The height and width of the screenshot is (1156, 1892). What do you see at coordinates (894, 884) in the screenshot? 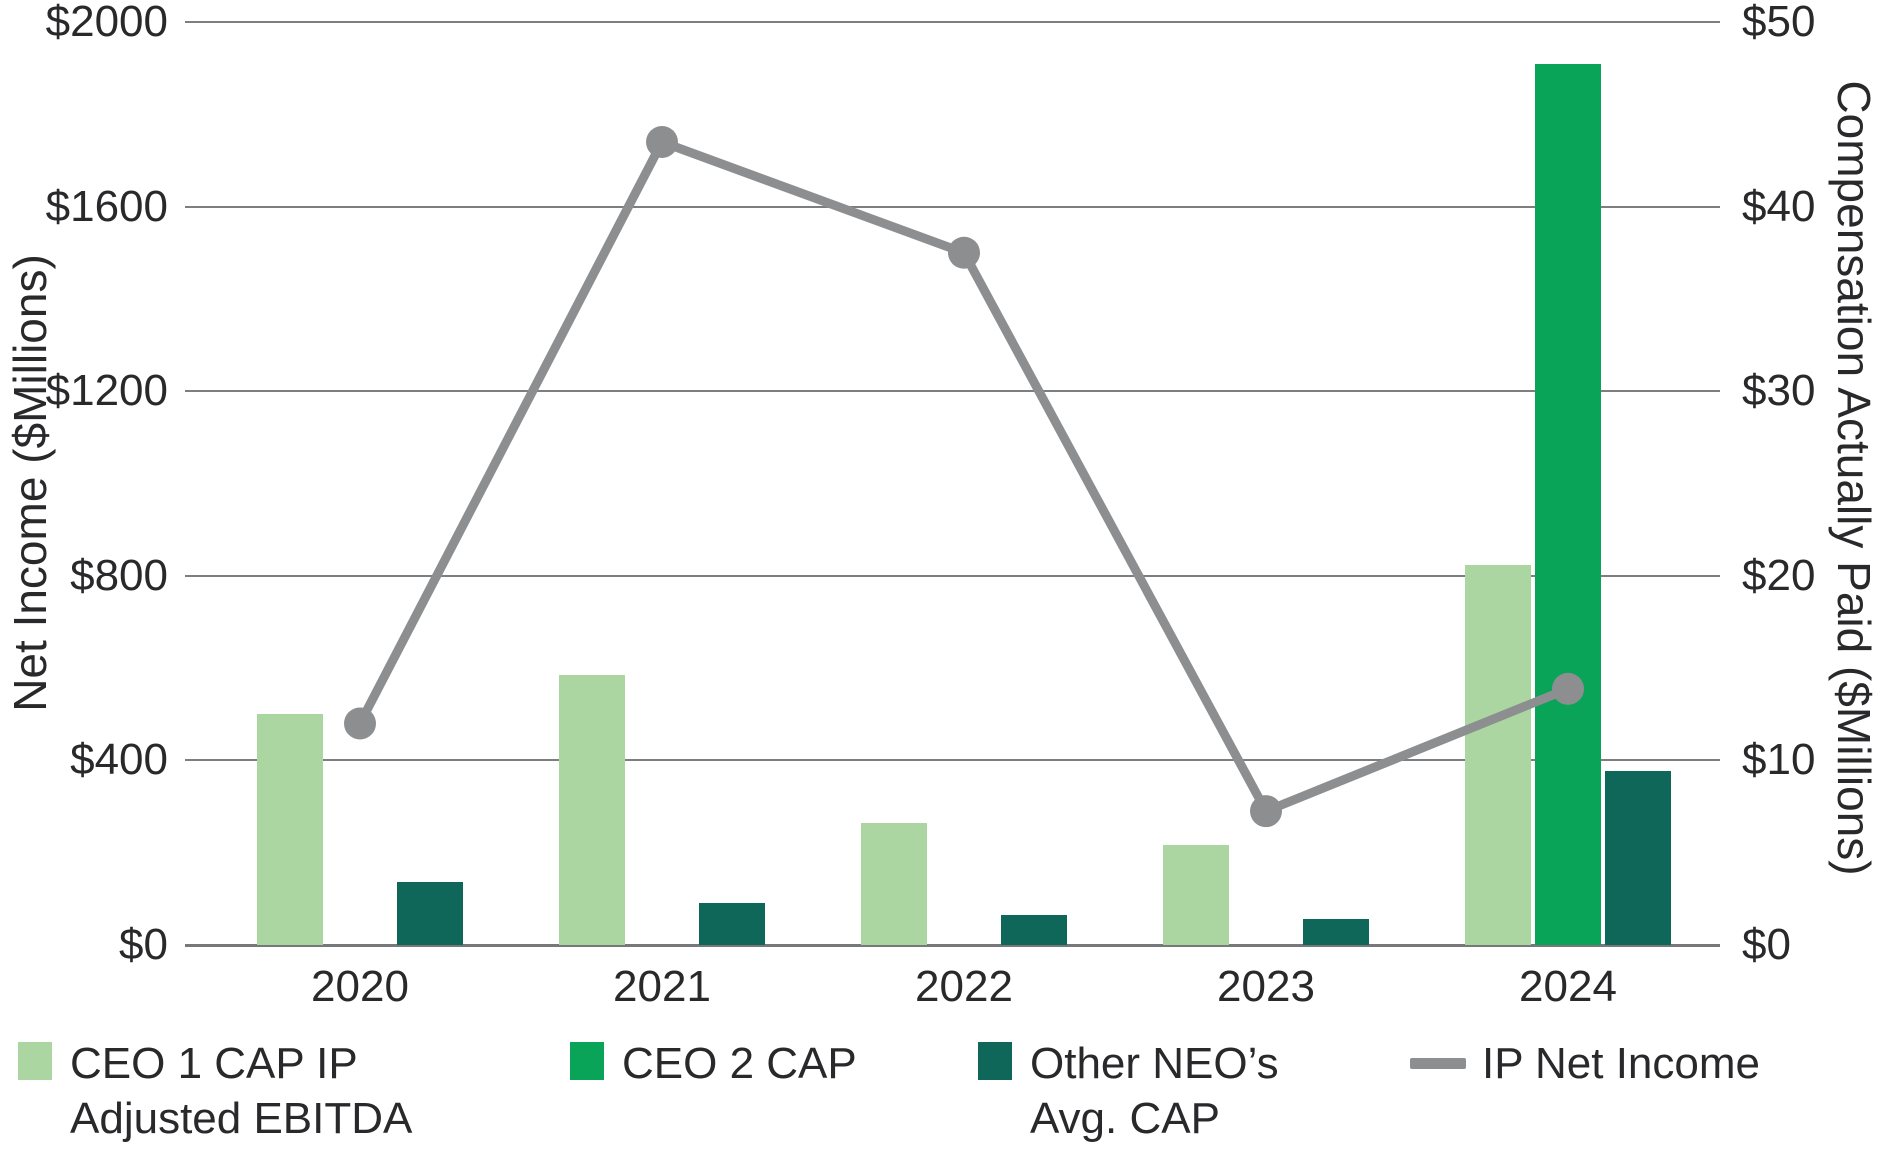
I see `bar-ceo-1-cap-ip-adjusted-ebitda-2022` at bounding box center [894, 884].